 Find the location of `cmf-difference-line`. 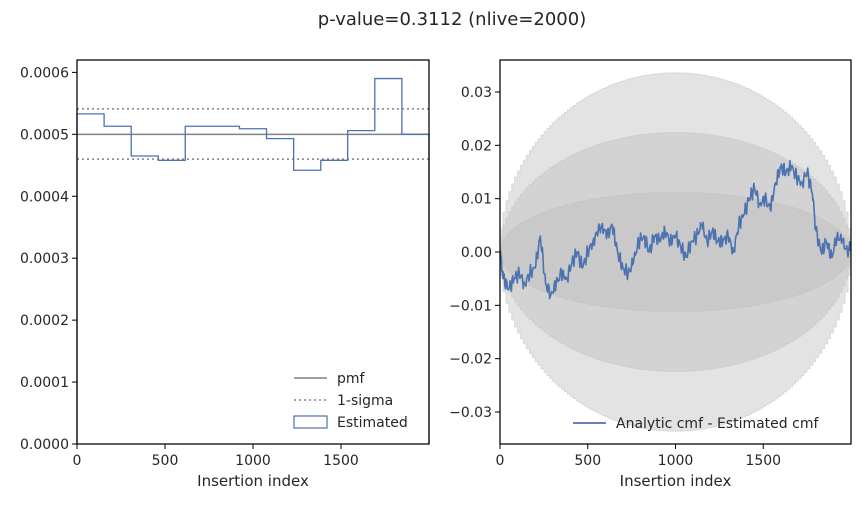

cmf-difference-line is located at coordinates (675, 229).